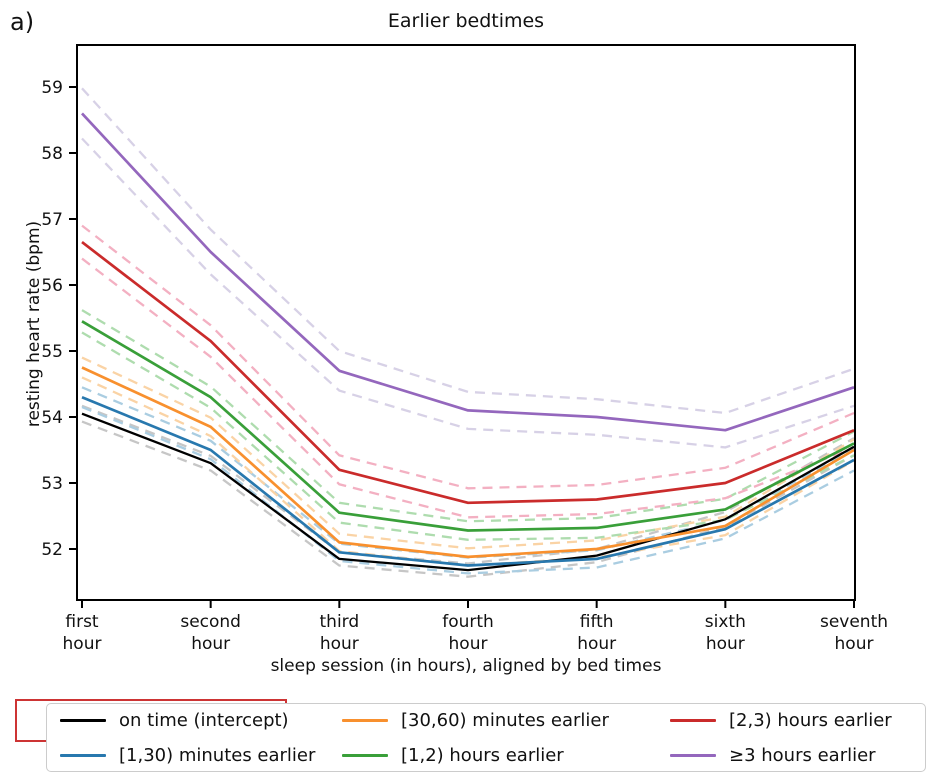 Image resolution: width=931 pixels, height=781 pixels. Describe the element at coordinates (340, 633) in the screenshot. I see `x-tick-label-third: third hour` at that location.